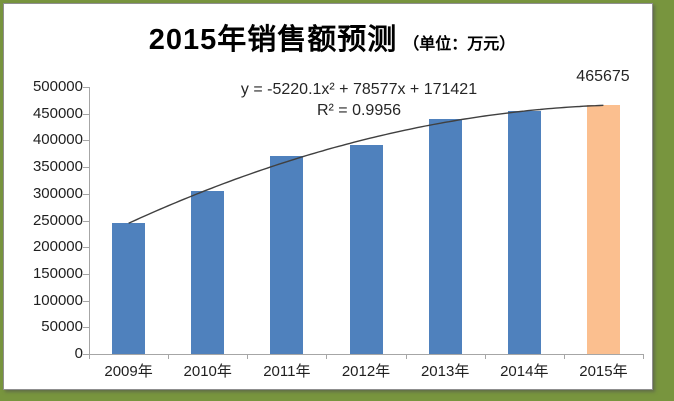 This screenshot has height=401, width=674. What do you see at coordinates (57, 140) in the screenshot?
I see `y-axis-label: 400000` at bounding box center [57, 140].